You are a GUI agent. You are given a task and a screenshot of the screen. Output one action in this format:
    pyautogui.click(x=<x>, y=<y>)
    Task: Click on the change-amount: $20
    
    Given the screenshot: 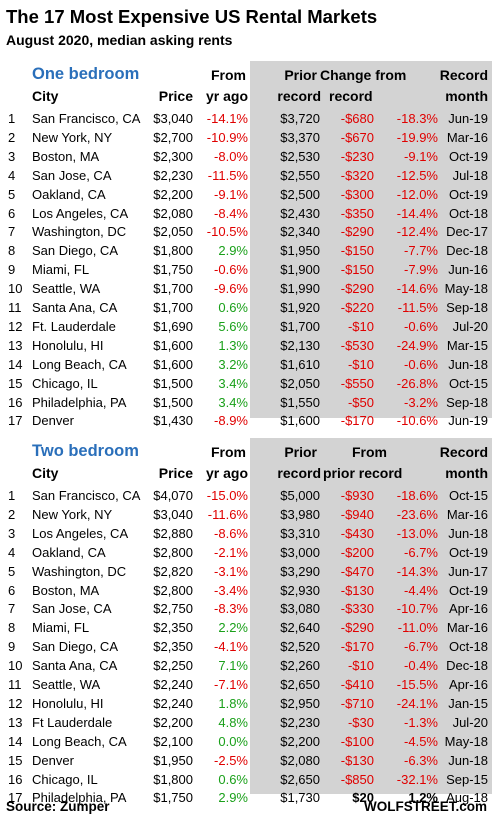 What is the action you would take?
    pyautogui.click(x=363, y=798)
    